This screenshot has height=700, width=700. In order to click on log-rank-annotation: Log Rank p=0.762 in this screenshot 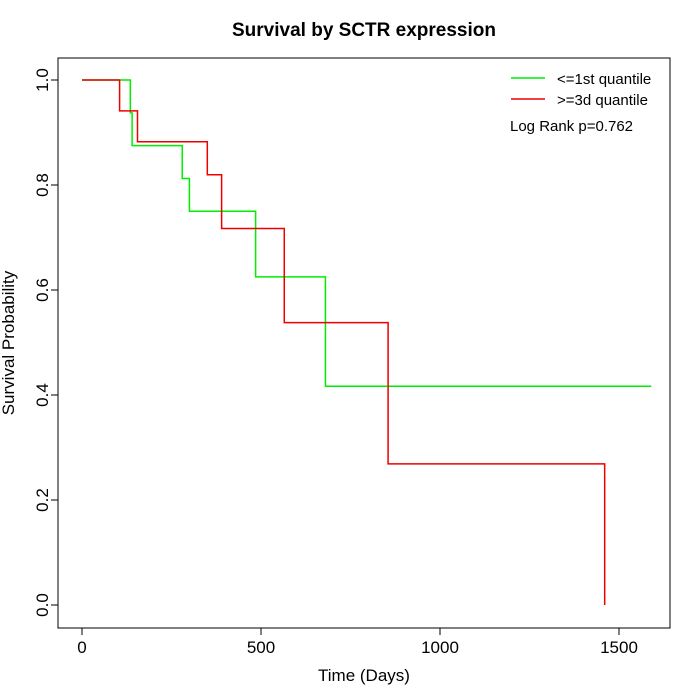, I will do `click(571, 126)`.